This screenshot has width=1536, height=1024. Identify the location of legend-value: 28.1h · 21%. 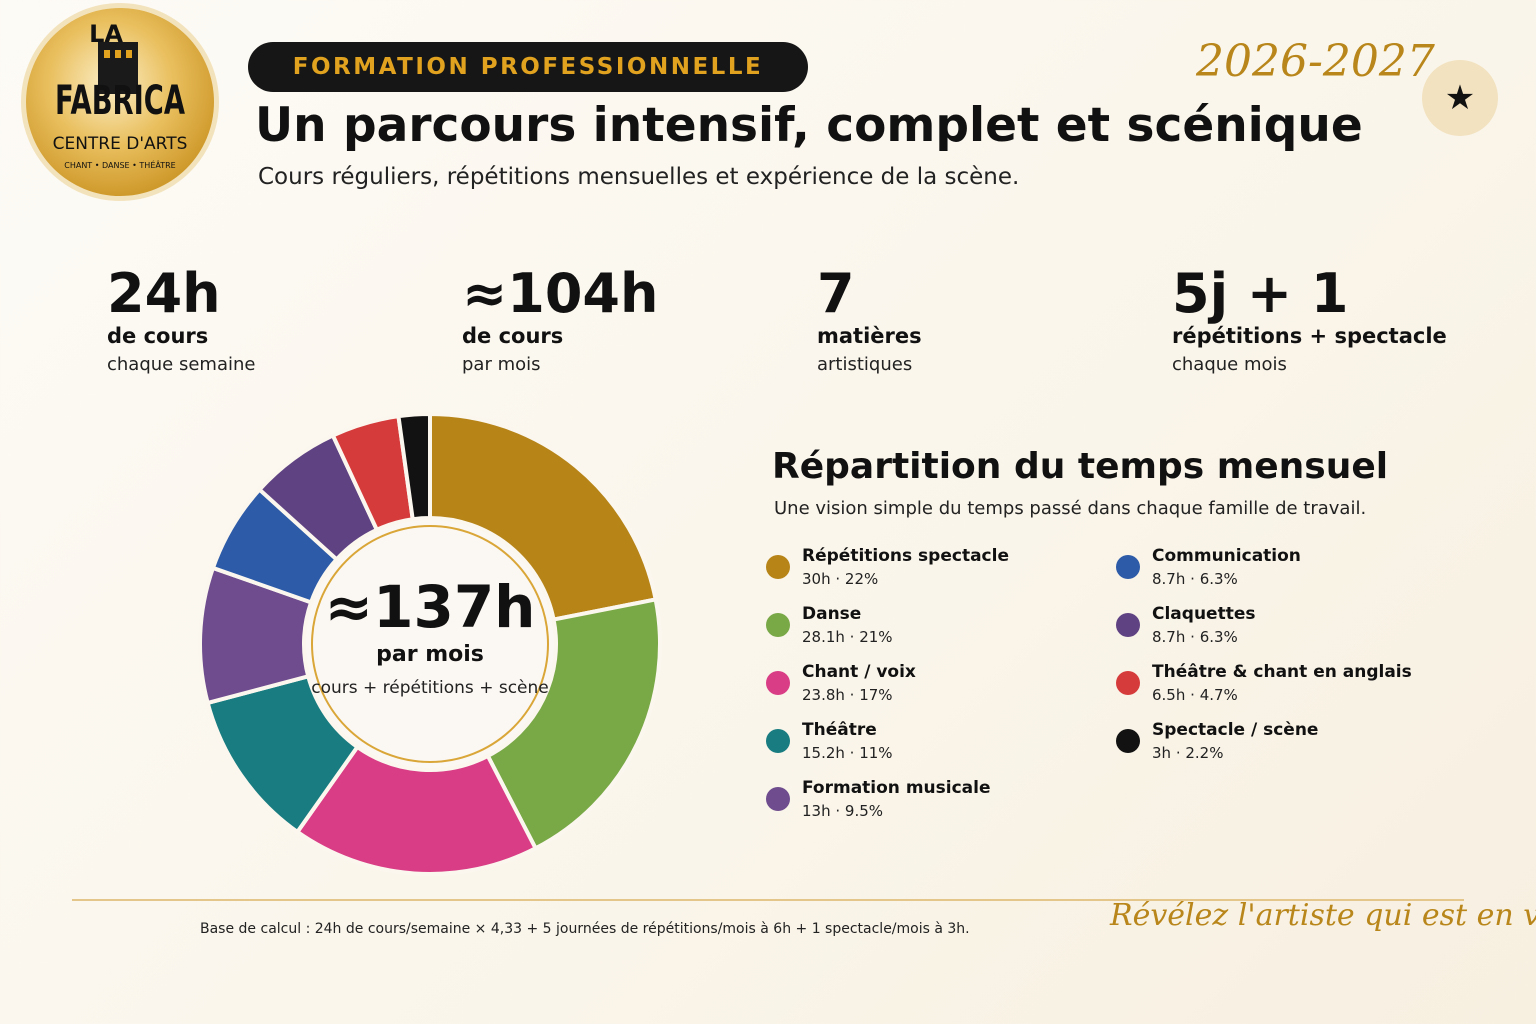
(847, 637).